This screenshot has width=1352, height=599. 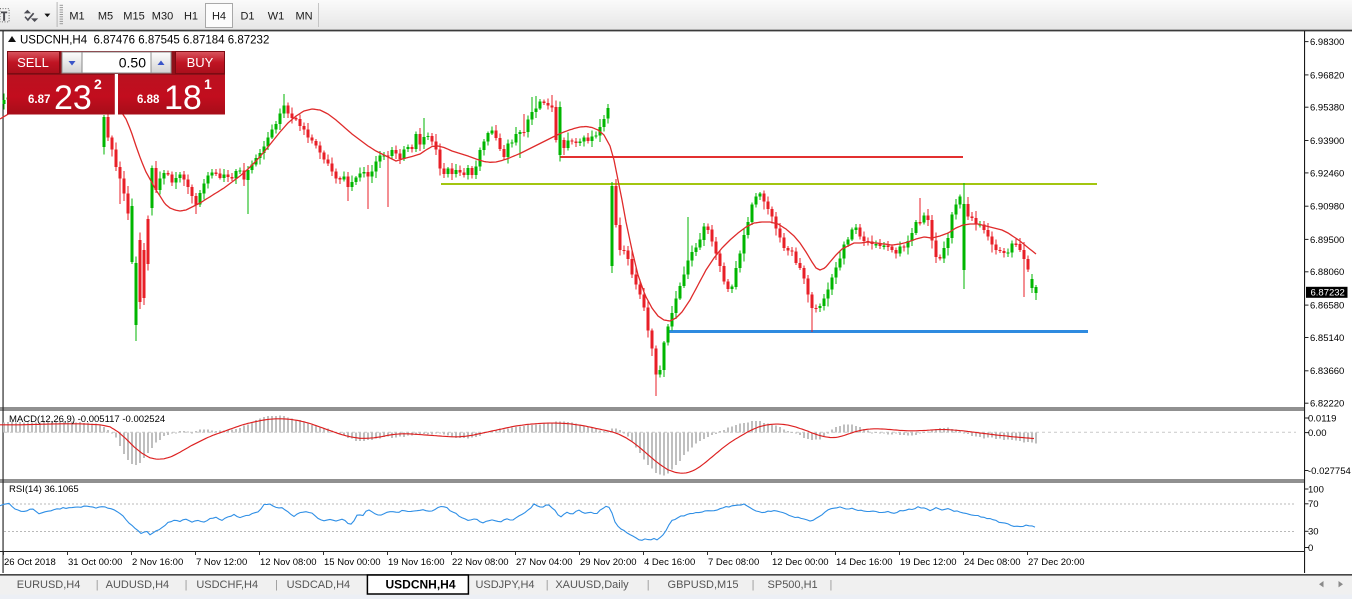 I want to click on svg-text: 6.98300, so click(x=1327, y=42).